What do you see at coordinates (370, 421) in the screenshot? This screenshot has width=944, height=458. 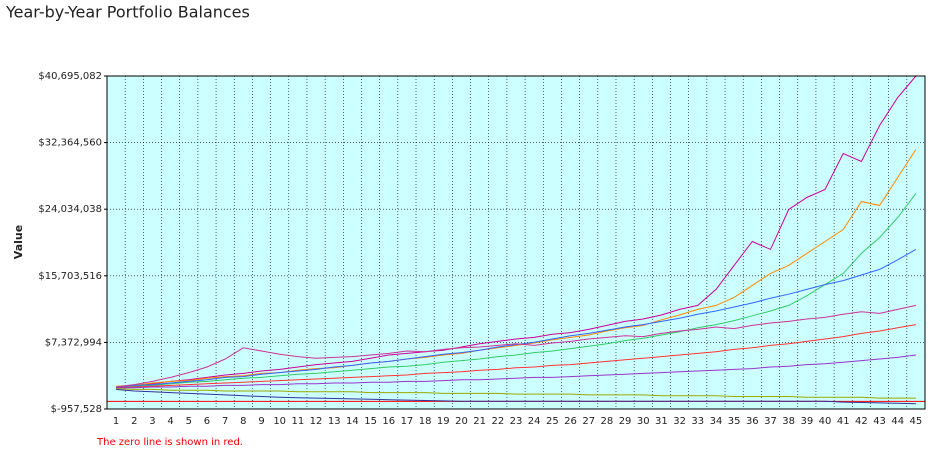 I see `x-tick-label: 15` at bounding box center [370, 421].